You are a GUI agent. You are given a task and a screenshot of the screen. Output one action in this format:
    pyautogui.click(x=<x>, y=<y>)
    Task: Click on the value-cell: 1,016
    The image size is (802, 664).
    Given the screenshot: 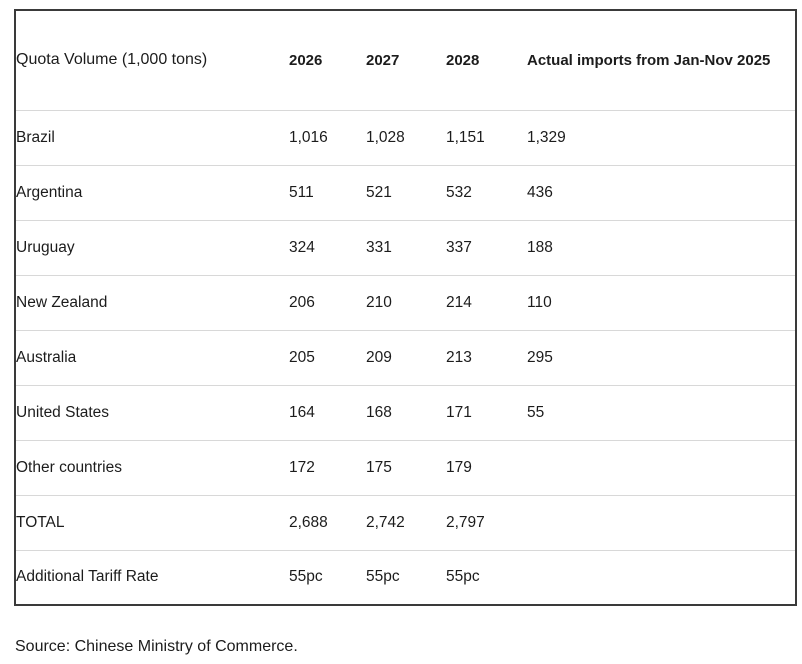 What is the action you would take?
    pyautogui.click(x=327, y=137)
    